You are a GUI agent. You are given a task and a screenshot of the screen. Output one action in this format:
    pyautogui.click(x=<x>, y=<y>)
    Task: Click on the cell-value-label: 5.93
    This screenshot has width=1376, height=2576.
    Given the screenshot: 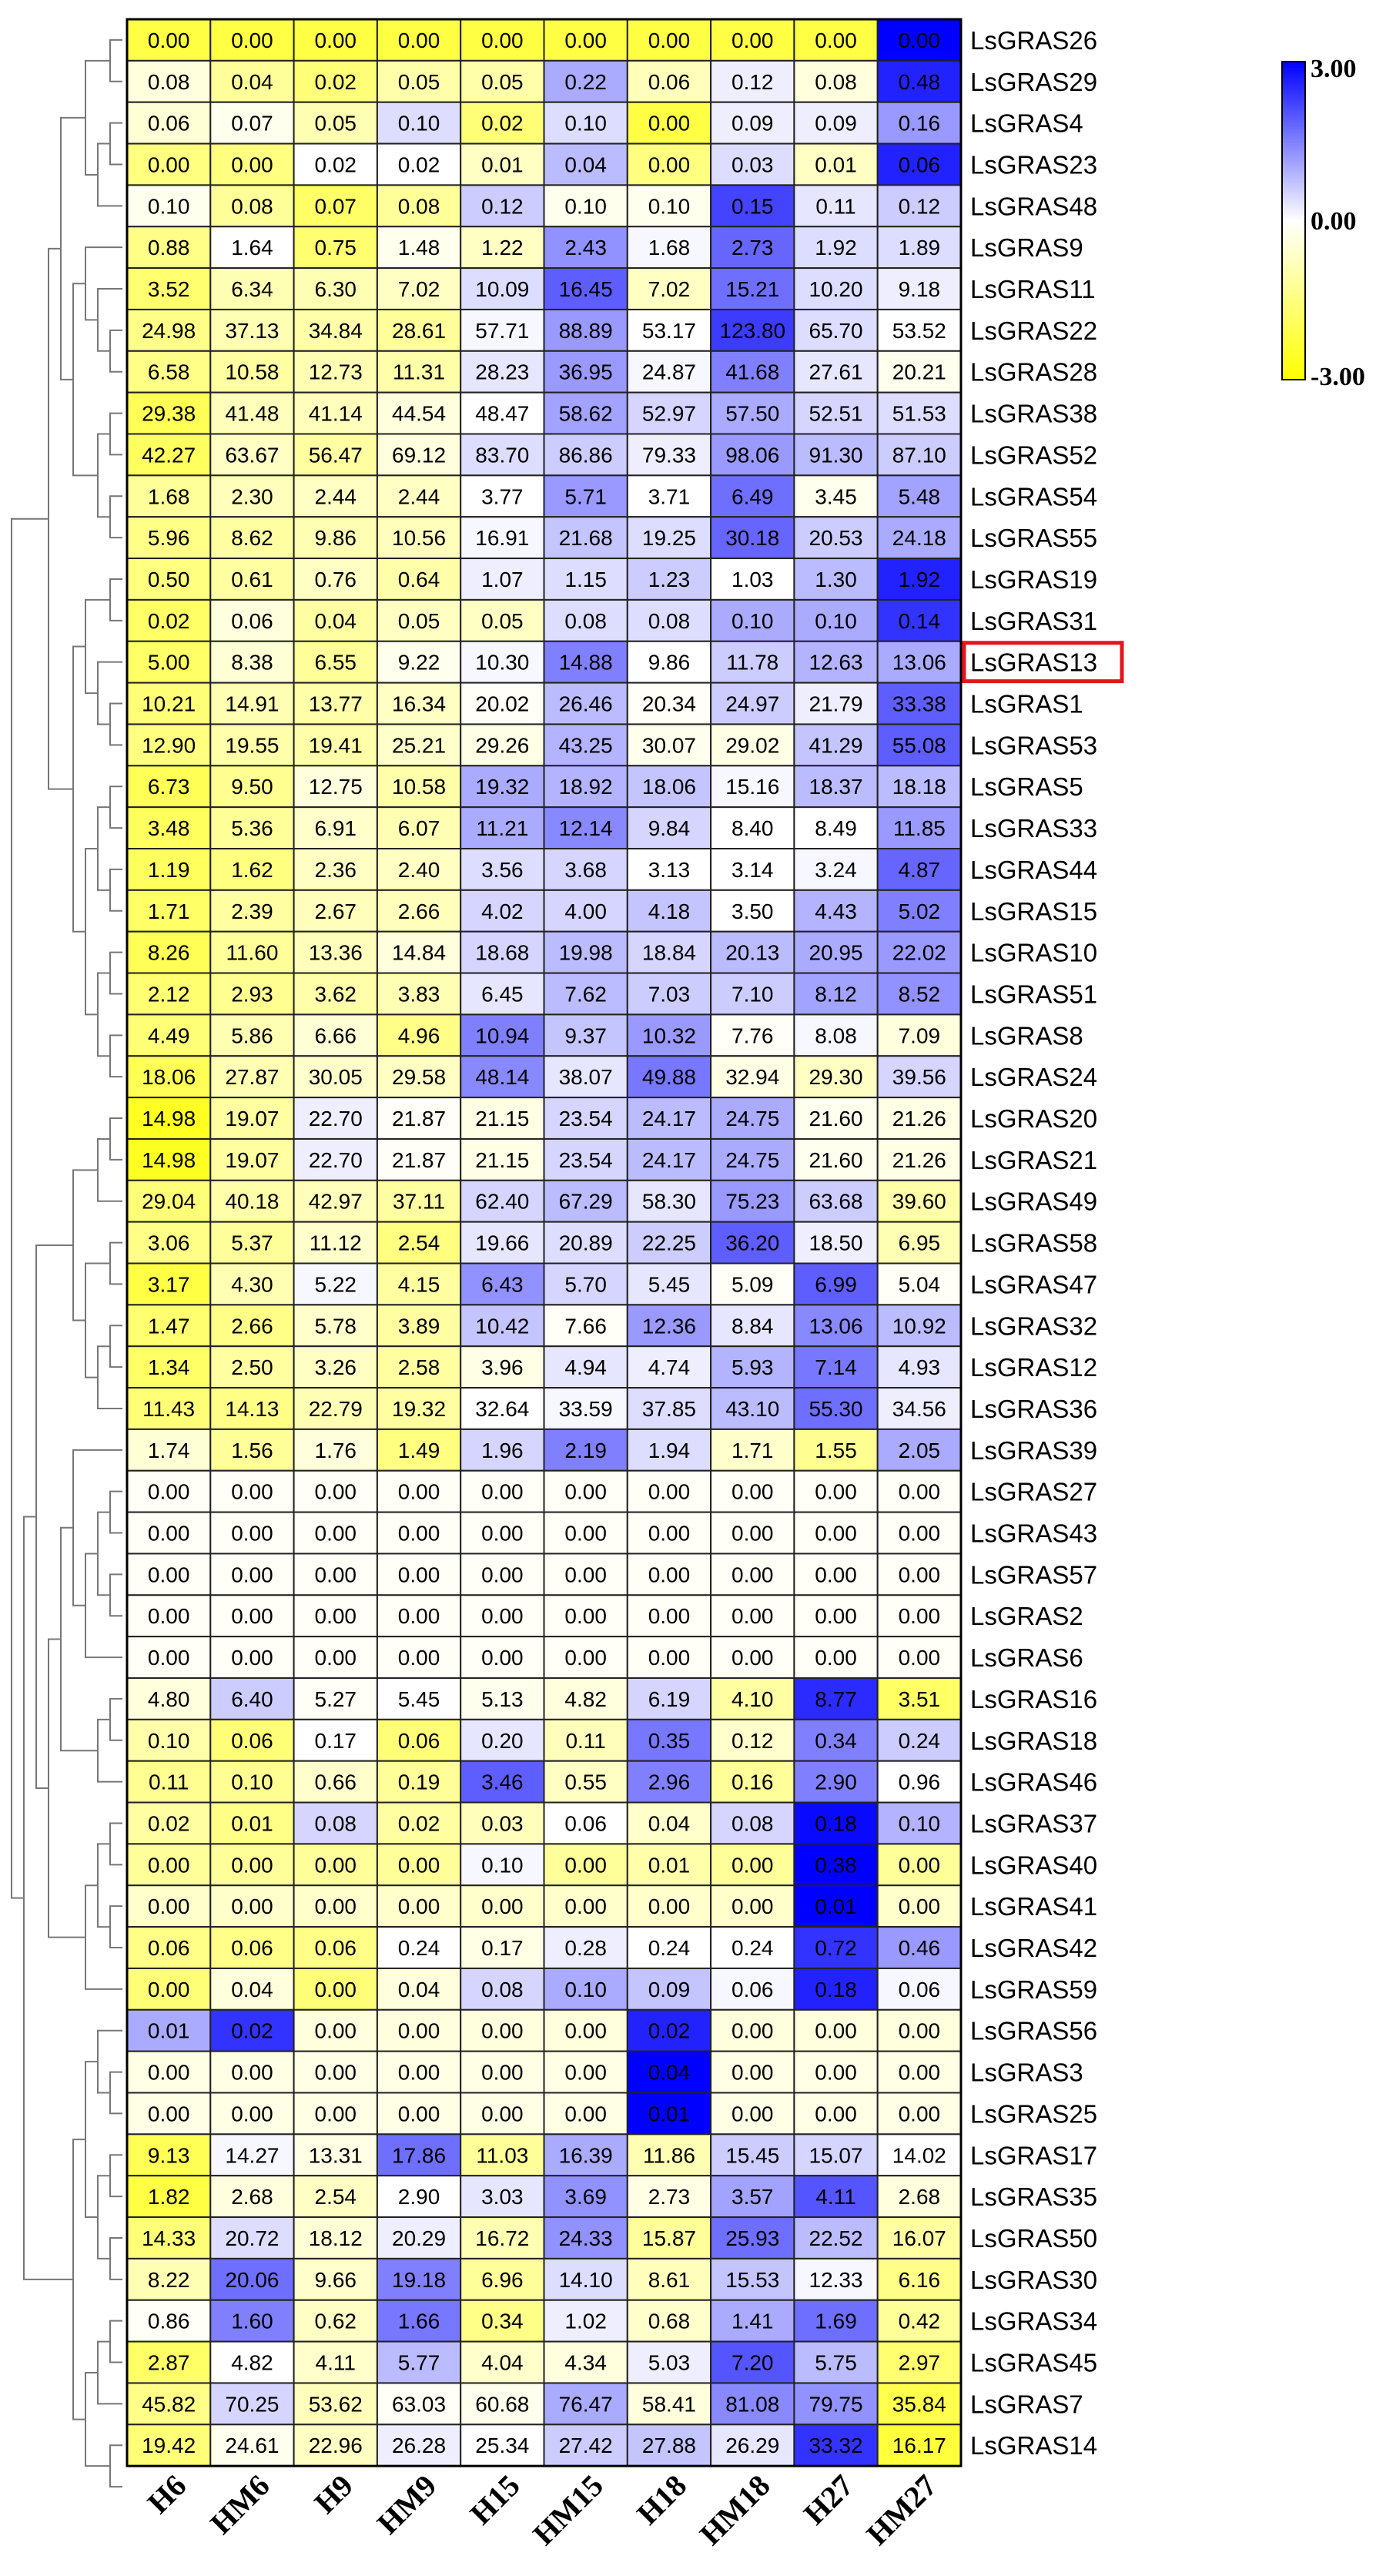 What is the action you would take?
    pyautogui.click(x=753, y=1367)
    